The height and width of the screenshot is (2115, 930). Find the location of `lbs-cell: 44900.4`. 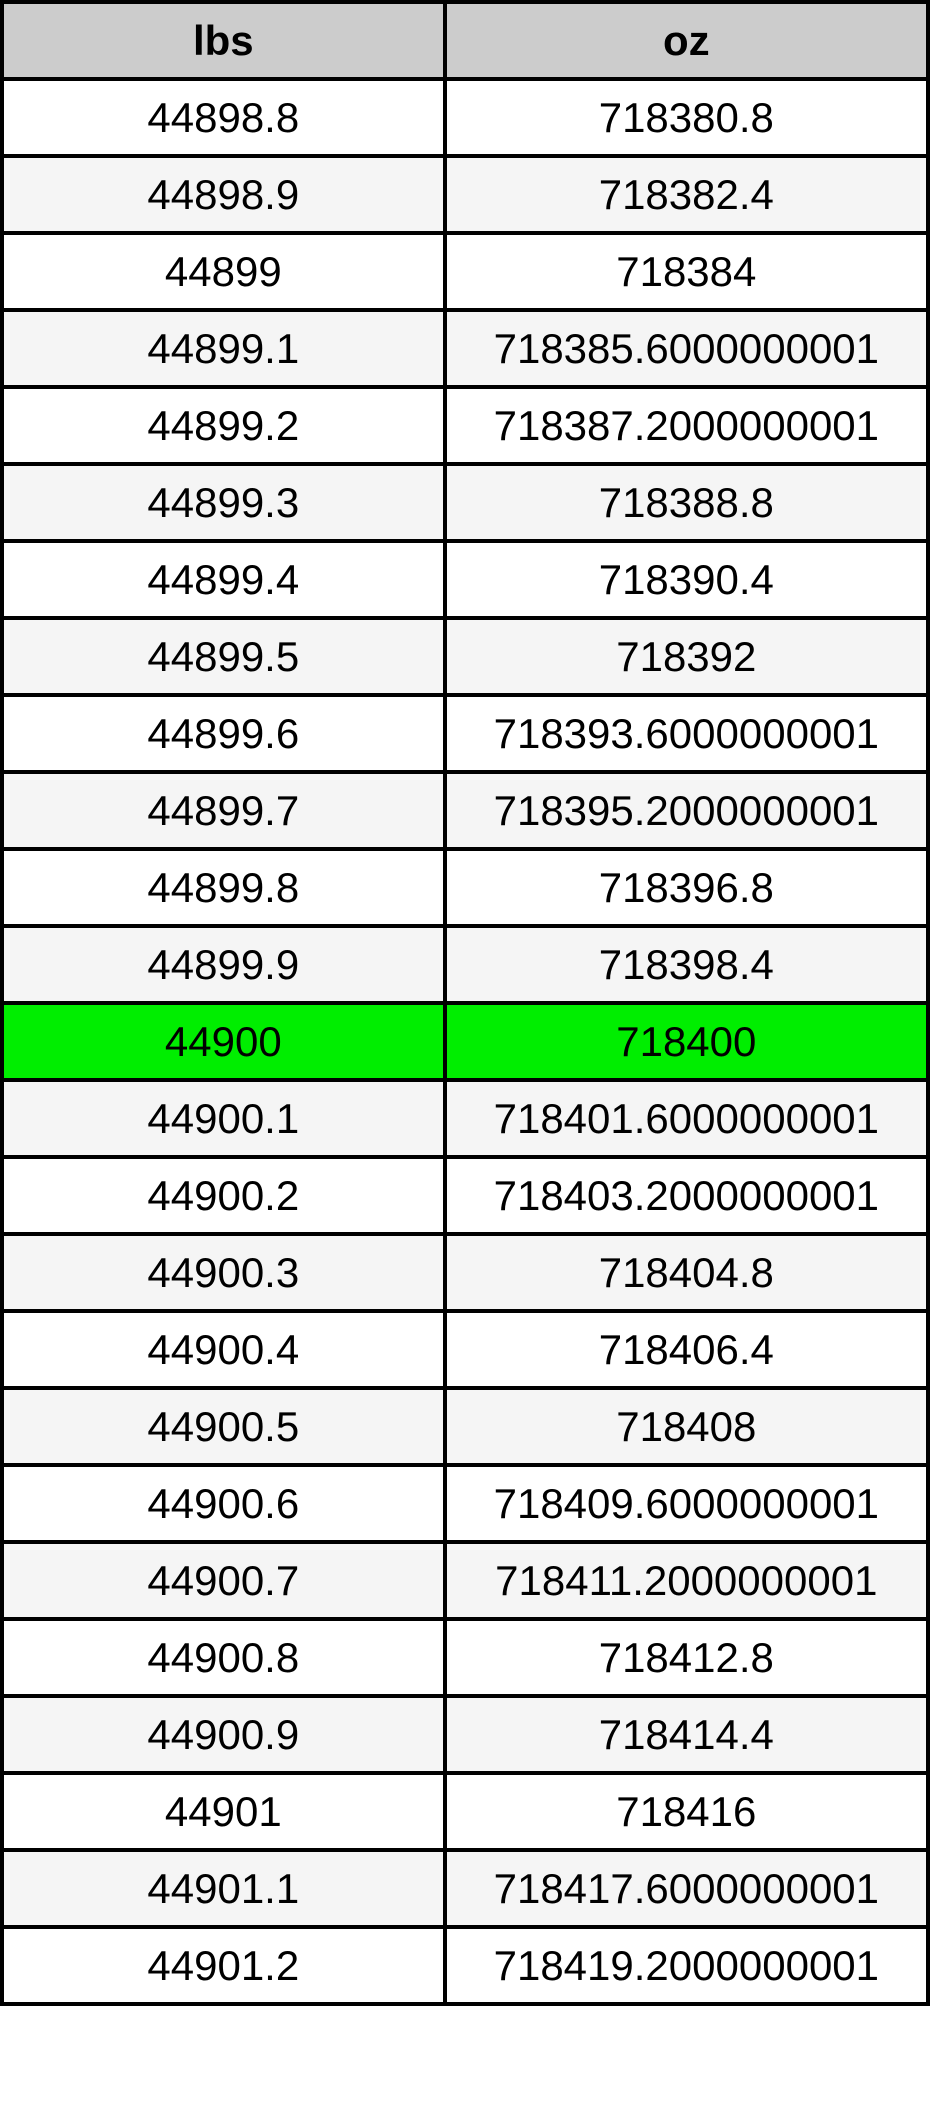

lbs-cell: 44900.4 is located at coordinates (223, 1349).